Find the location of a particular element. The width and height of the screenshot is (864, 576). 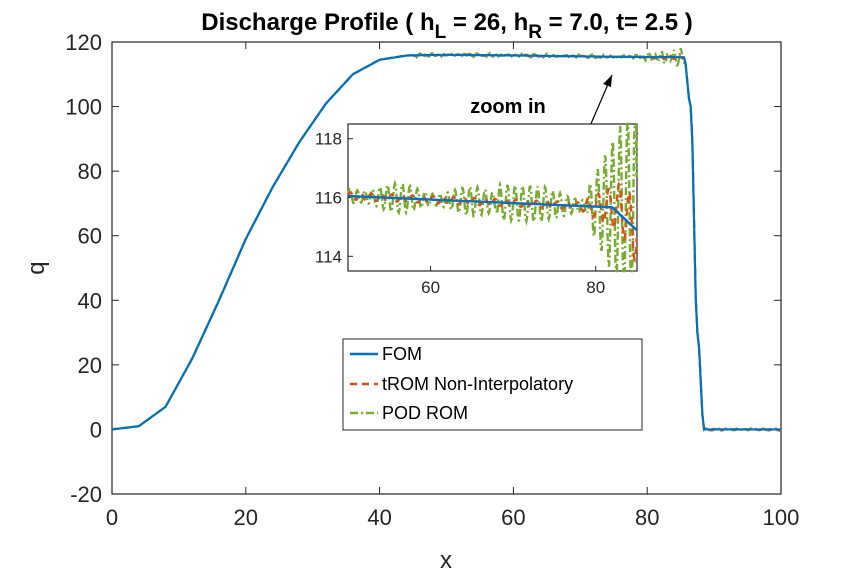

legend-box is located at coordinates (492, 384).